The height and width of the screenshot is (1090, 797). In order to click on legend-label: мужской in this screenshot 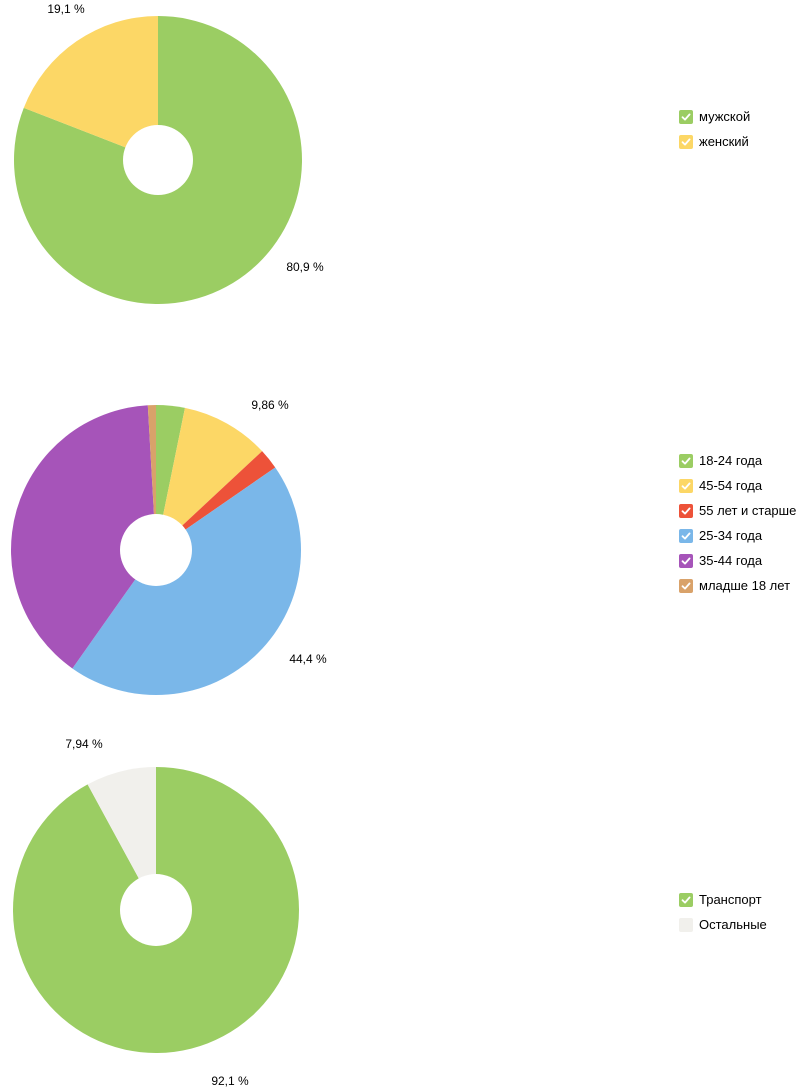, I will do `click(725, 116)`.